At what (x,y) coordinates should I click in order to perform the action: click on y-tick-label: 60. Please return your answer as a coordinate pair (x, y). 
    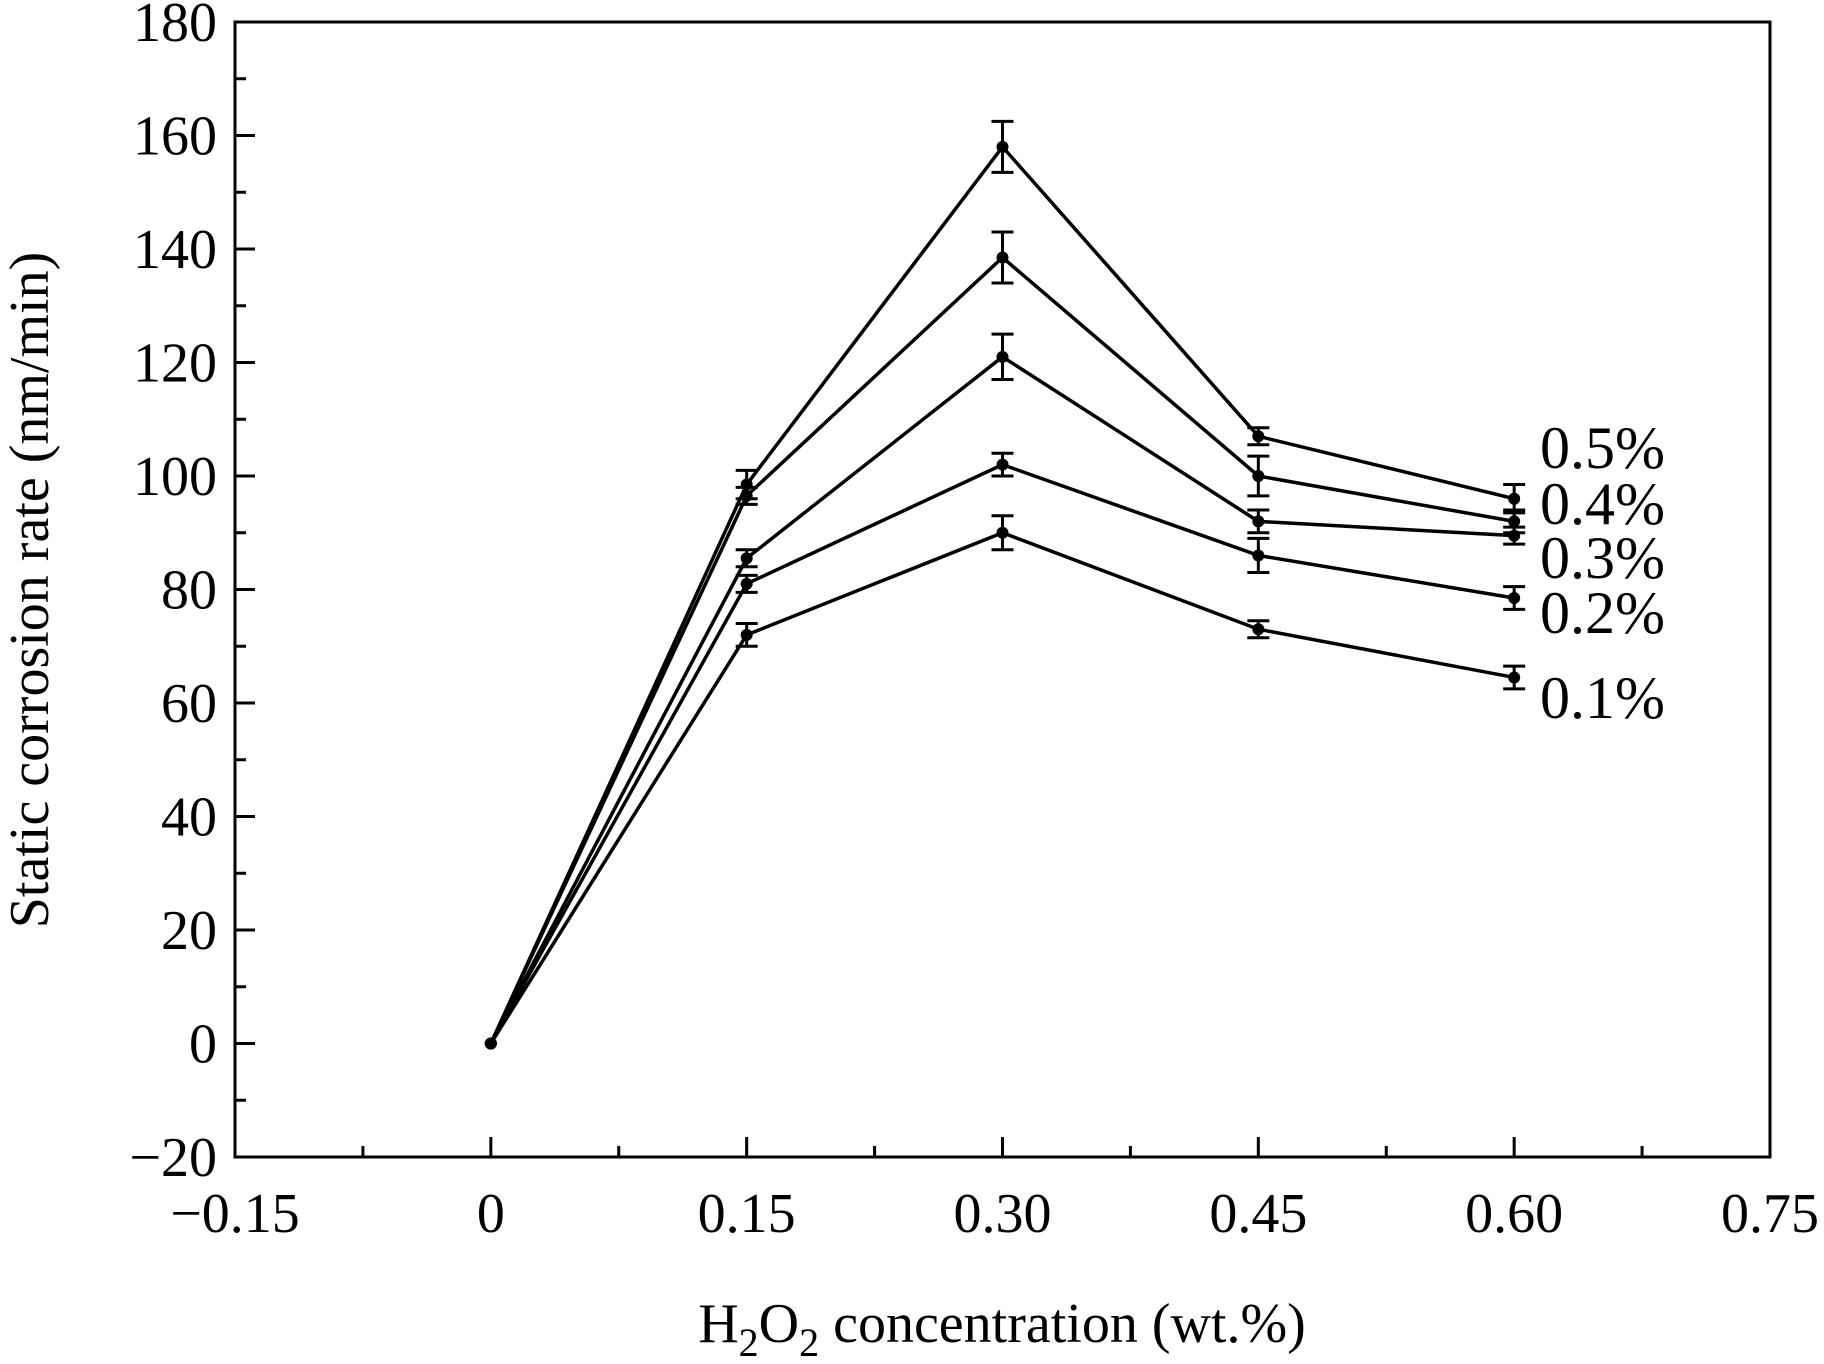
    Looking at the image, I should click on (189, 704).